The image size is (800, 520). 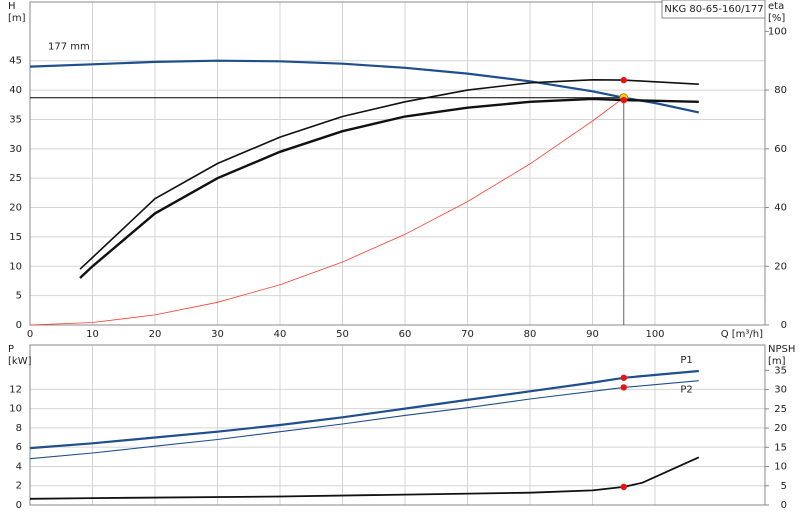 What do you see at coordinates (780, 409) in the screenshot?
I see `y2-tick-label: 25` at bounding box center [780, 409].